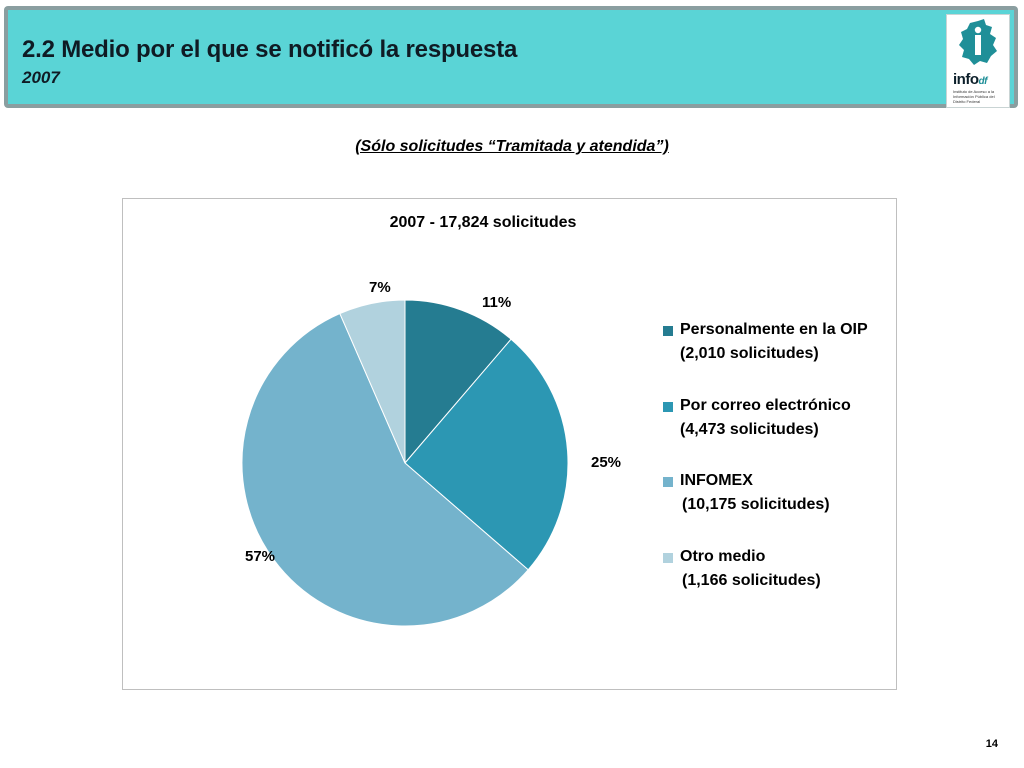 The height and width of the screenshot is (768, 1024). I want to click on page-subtitle: 2007, so click(41, 77).